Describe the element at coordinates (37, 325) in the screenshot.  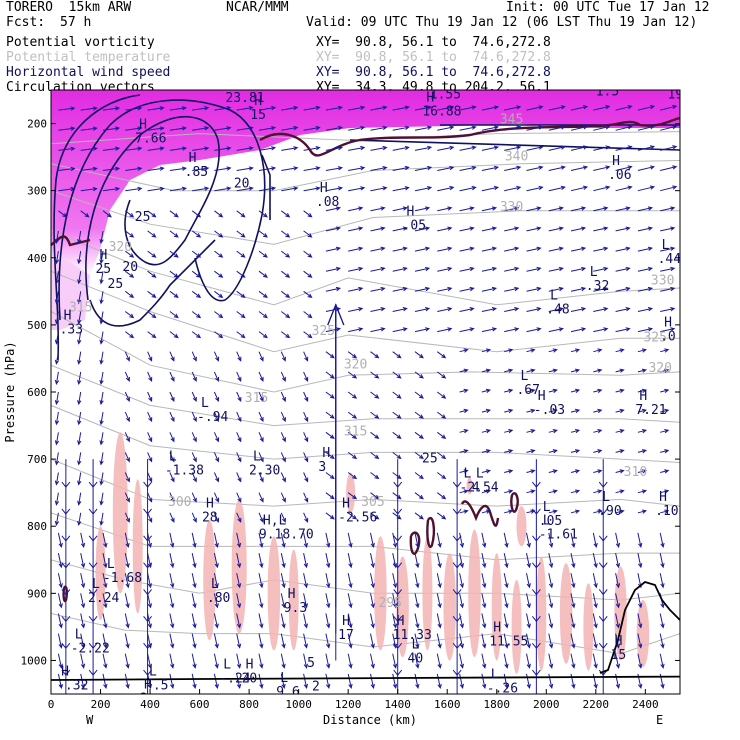
I see `y-tick-label: 500` at that location.